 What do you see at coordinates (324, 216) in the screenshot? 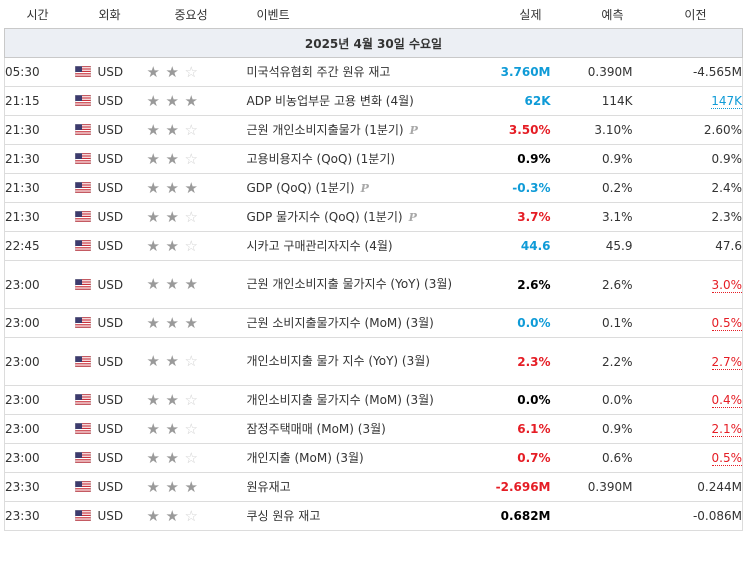
I see `event-link: GDP 물가지수 (QoQ) (1분기)` at bounding box center [324, 216].